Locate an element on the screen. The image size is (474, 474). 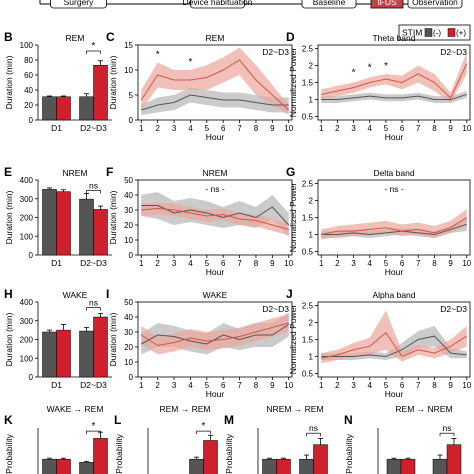
panel-letter: J is located at coordinates (289, 294).